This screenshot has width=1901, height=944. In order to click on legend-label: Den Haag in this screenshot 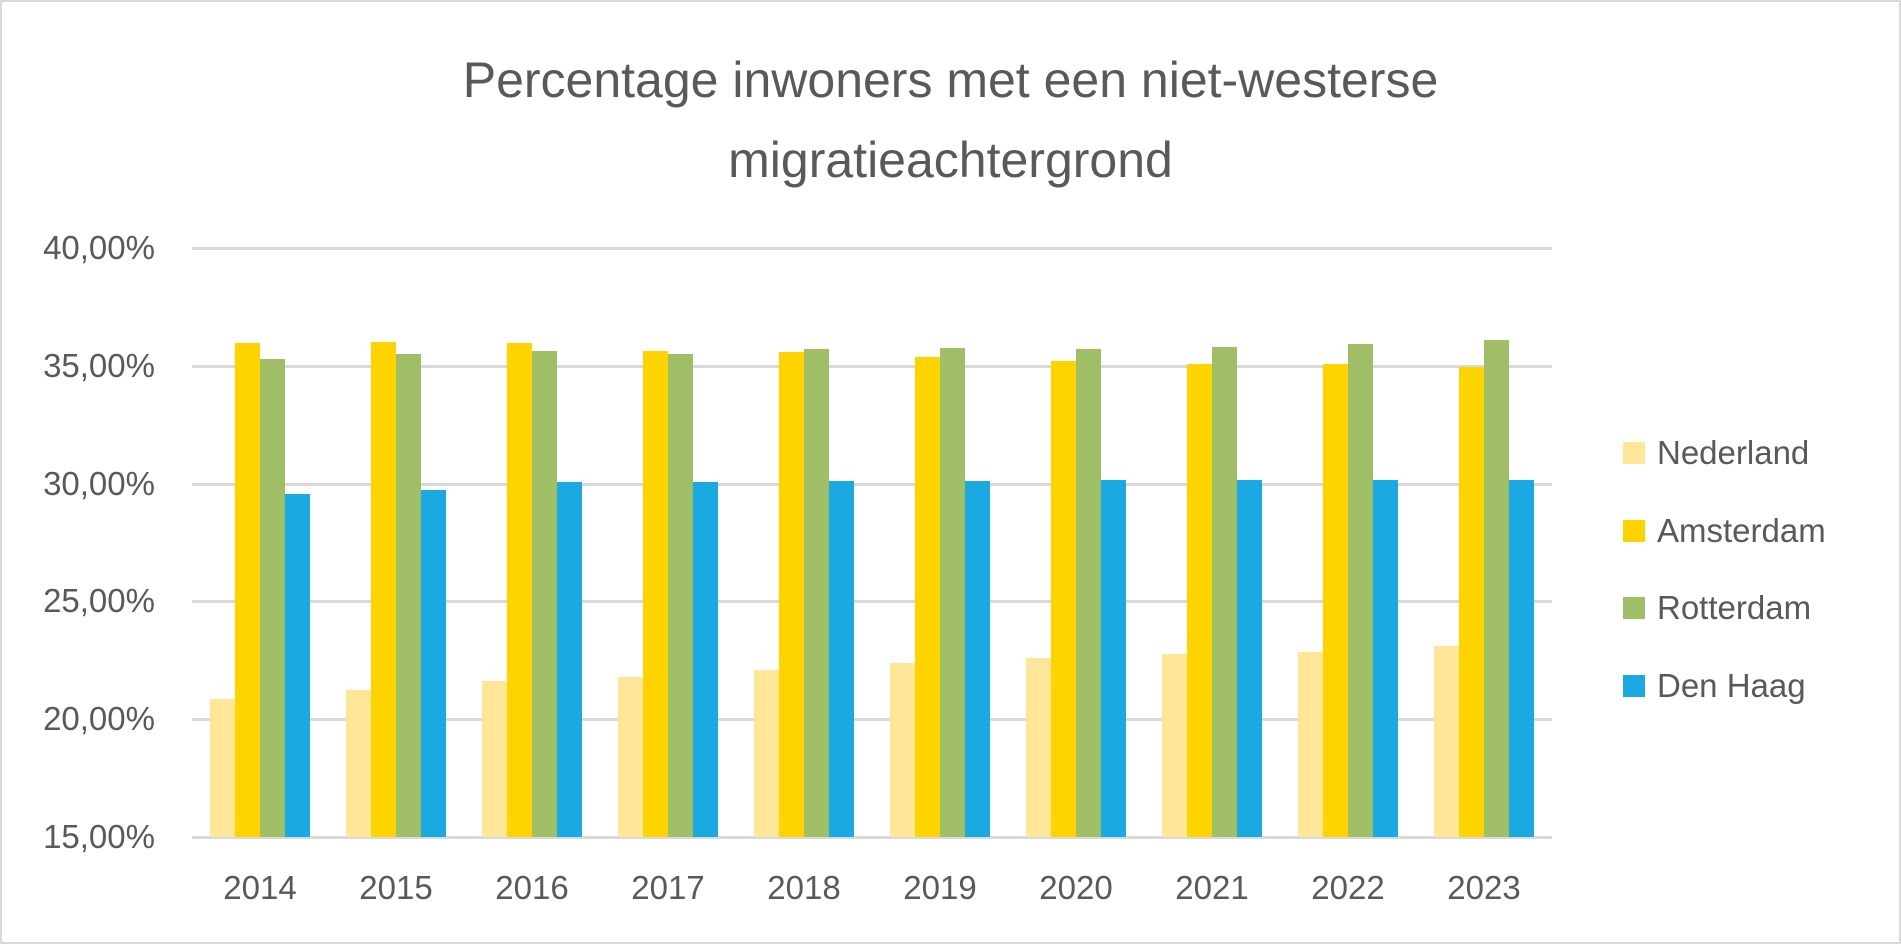, I will do `click(1731, 685)`.